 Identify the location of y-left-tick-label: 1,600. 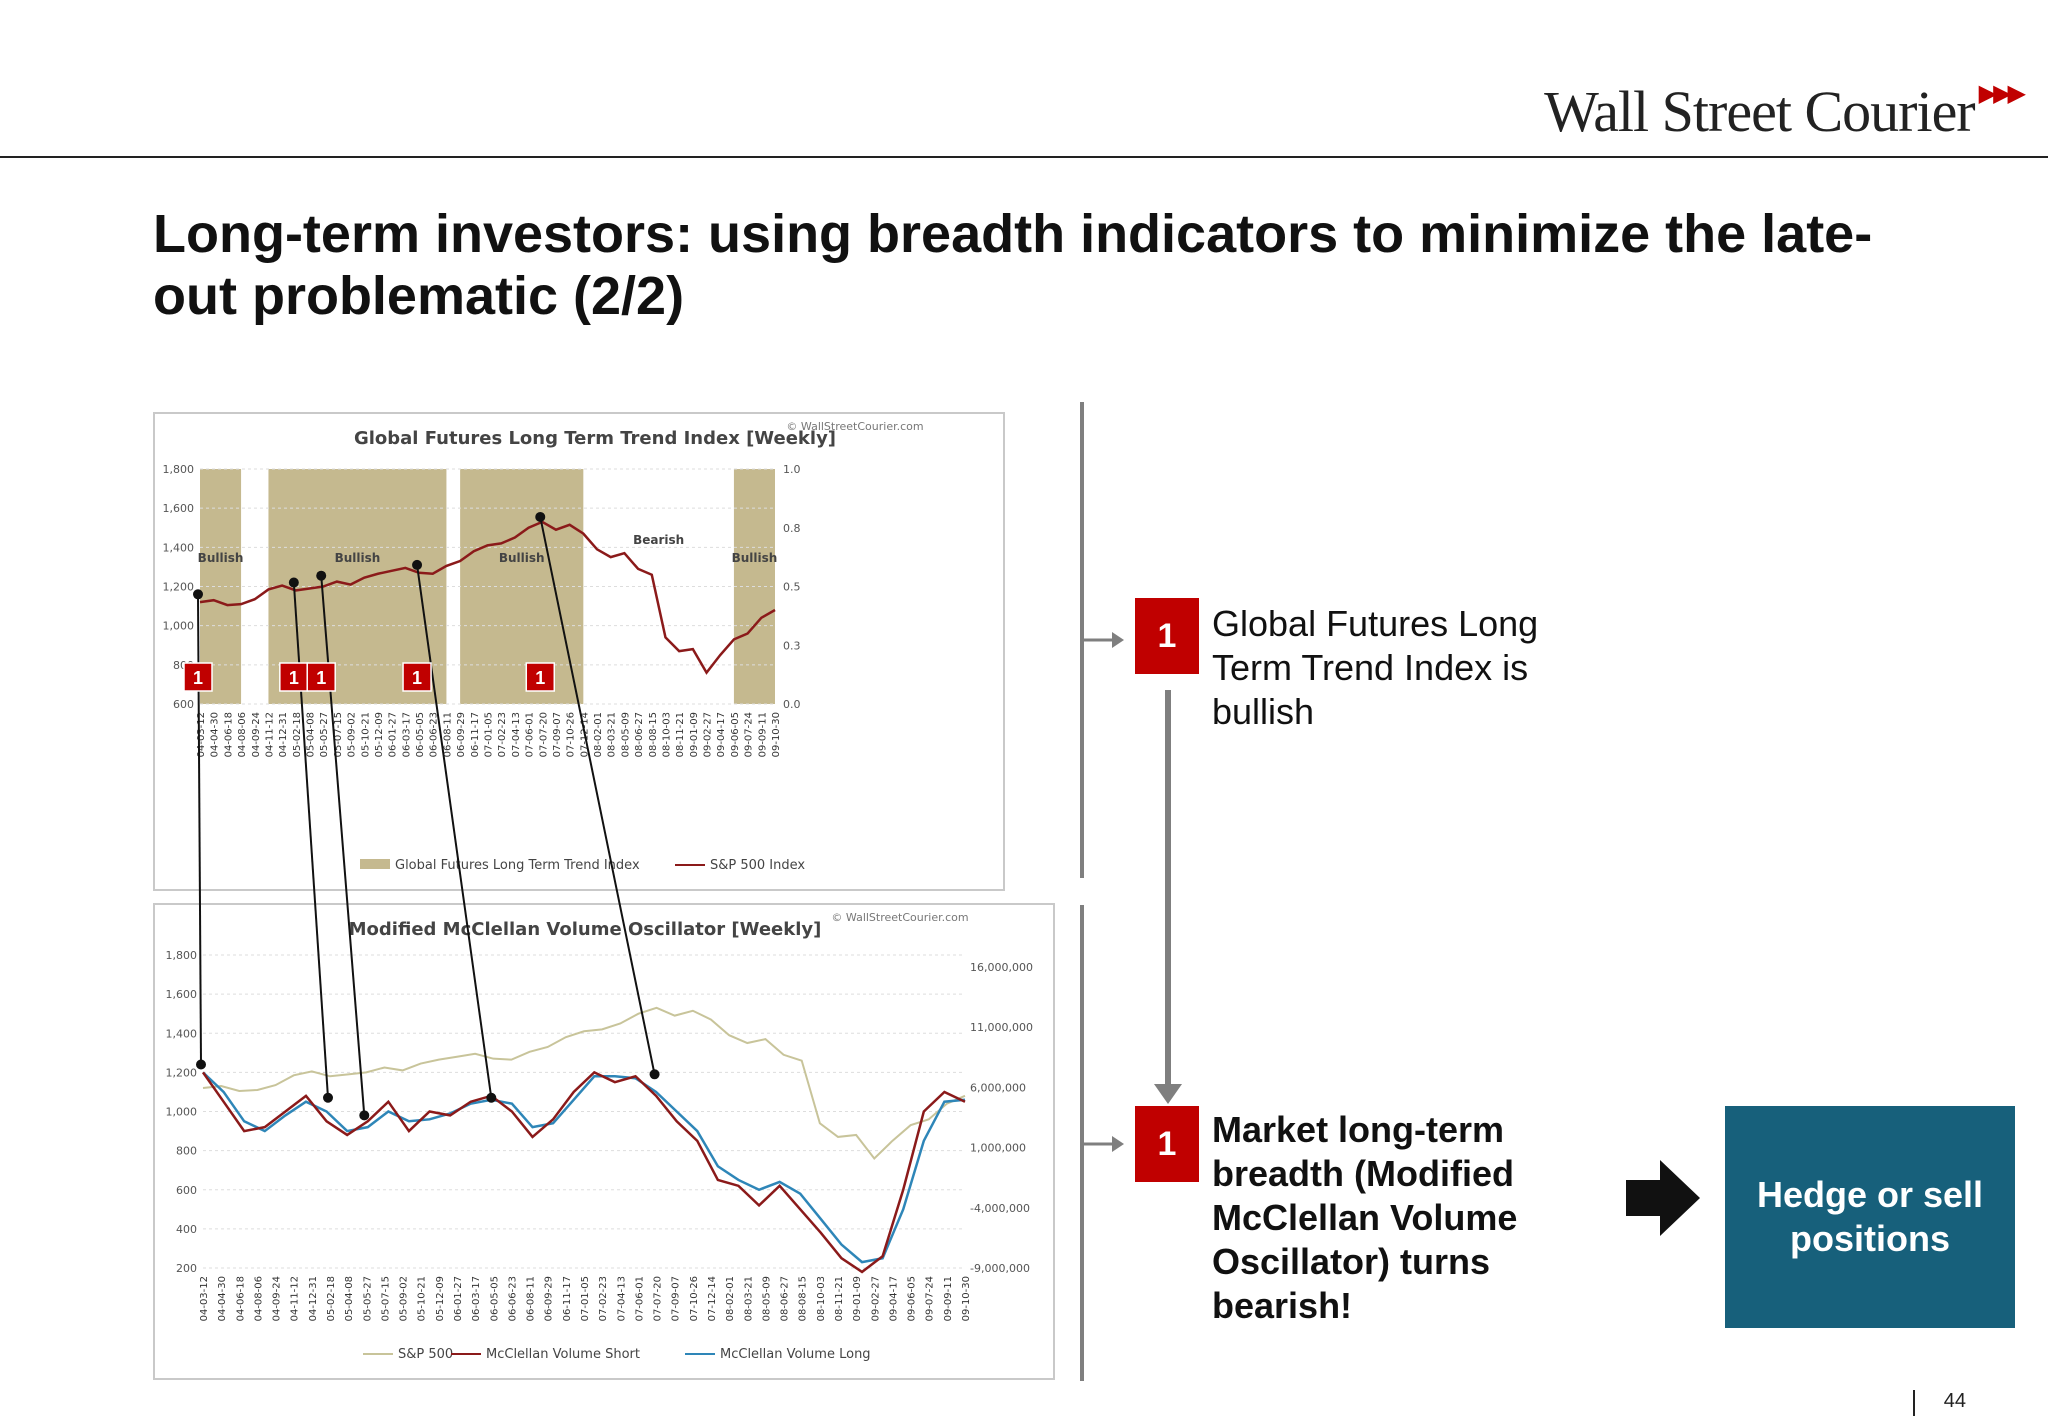
(179, 508).